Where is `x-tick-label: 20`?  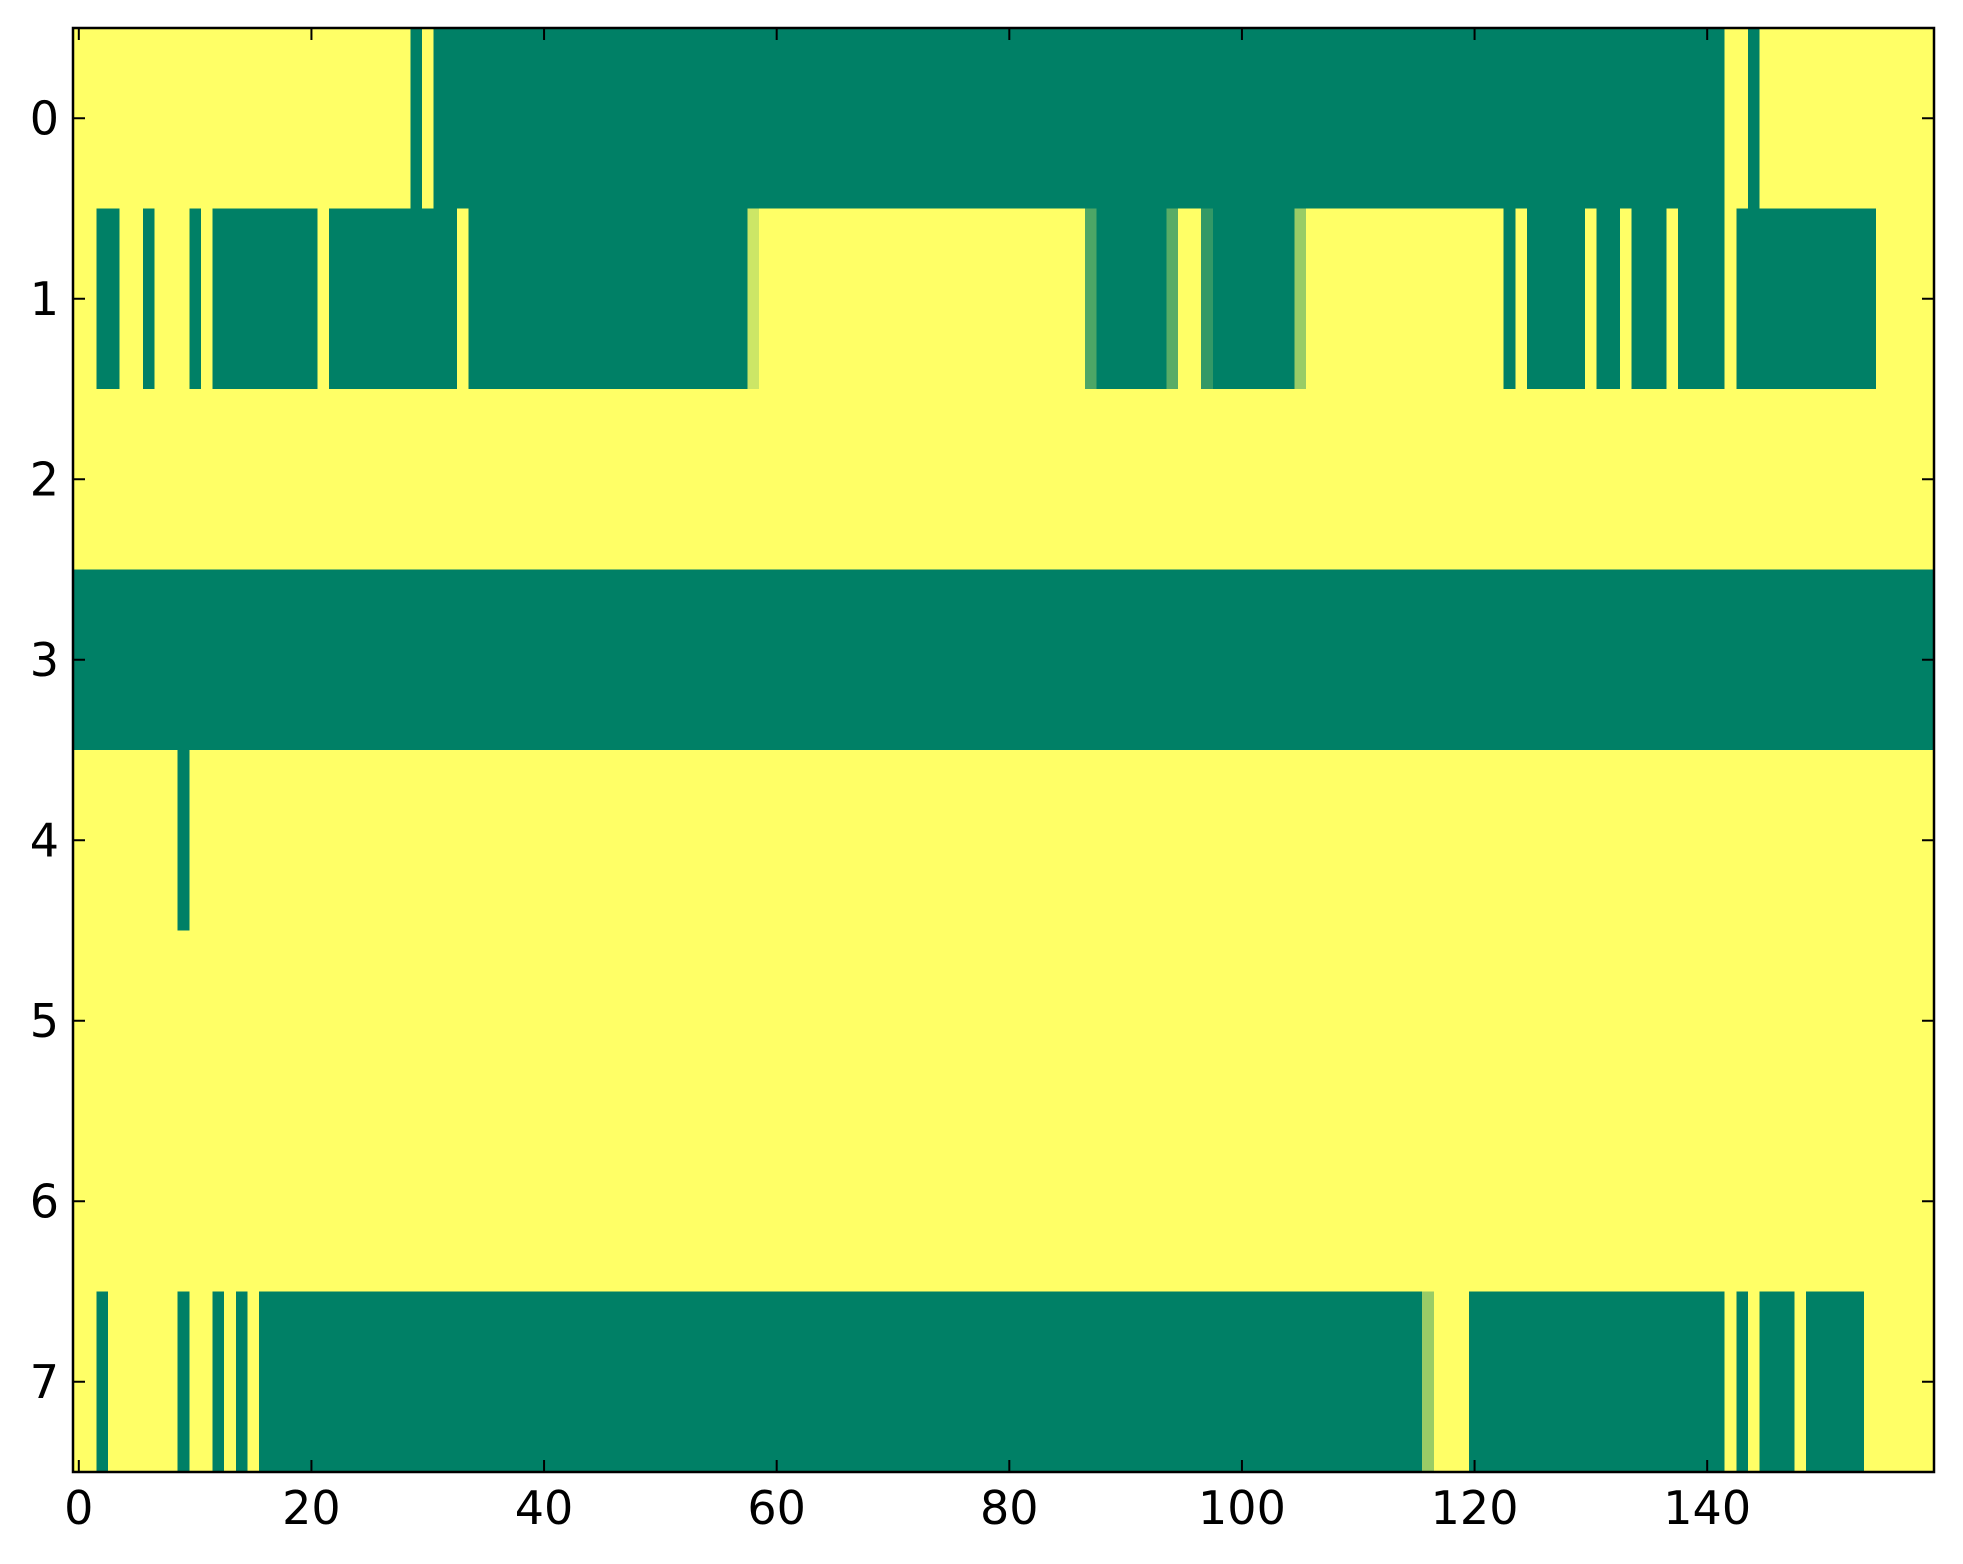 x-tick-label: 20 is located at coordinates (311, 1508).